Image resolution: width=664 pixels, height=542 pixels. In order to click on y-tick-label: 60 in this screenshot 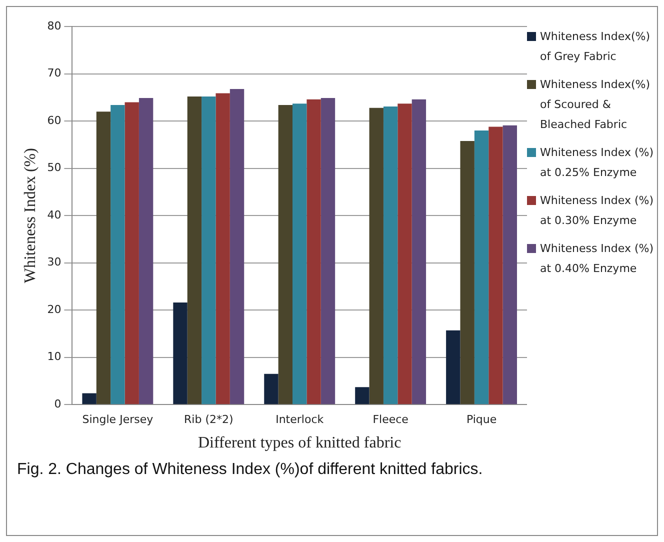, I will do `click(54, 120)`.